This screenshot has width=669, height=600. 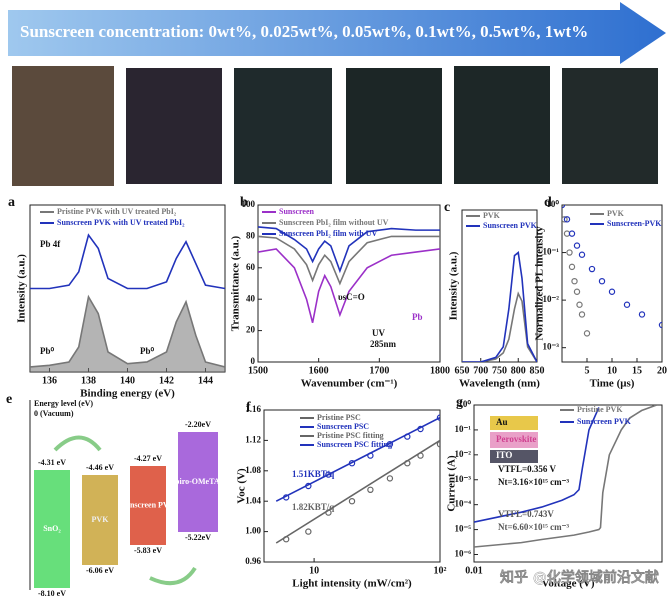 What do you see at coordinates (100, 570) in the screenshot?
I see `homo-label: -6.06 eV` at bounding box center [100, 570].